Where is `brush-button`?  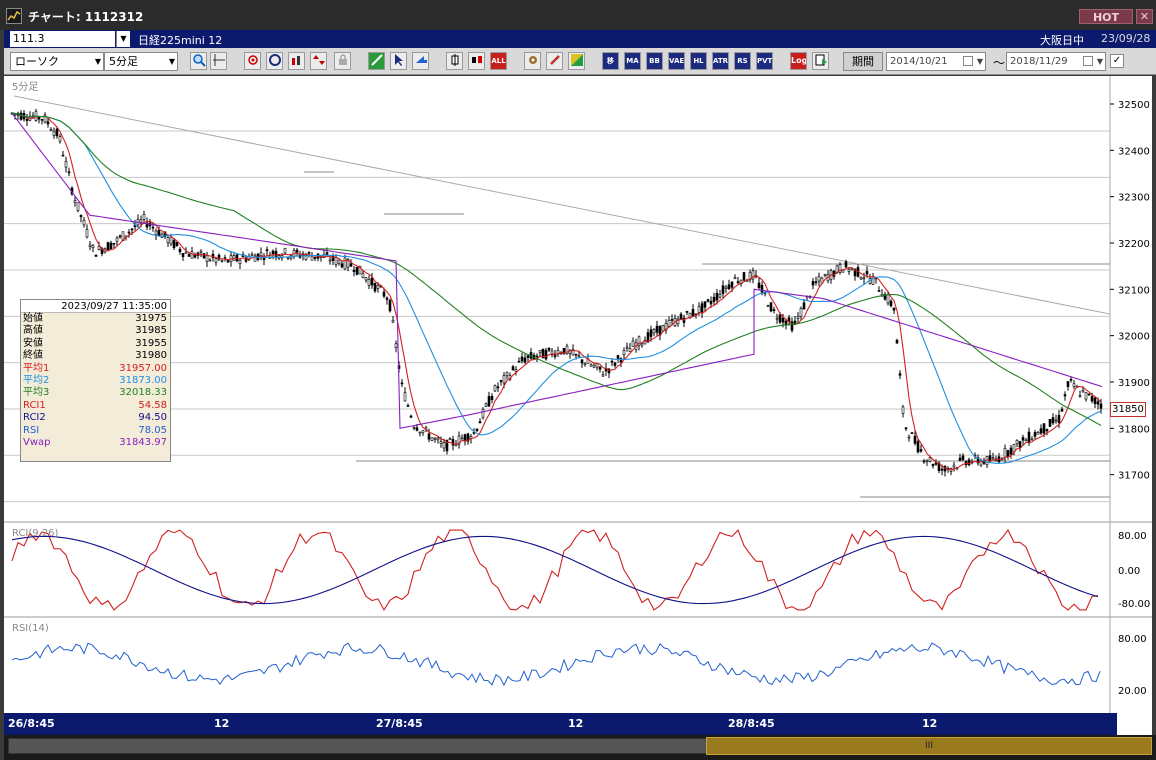
brush-button is located at coordinates (554, 61).